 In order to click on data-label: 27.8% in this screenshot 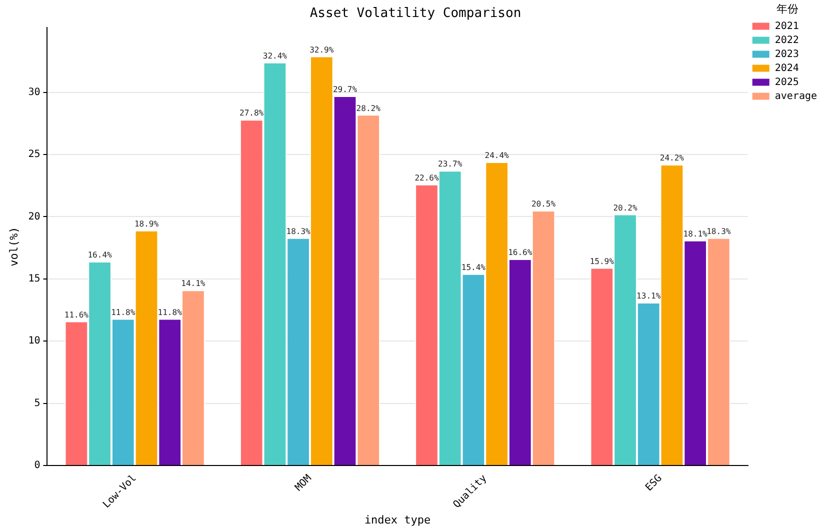, I will do `click(252, 113)`.